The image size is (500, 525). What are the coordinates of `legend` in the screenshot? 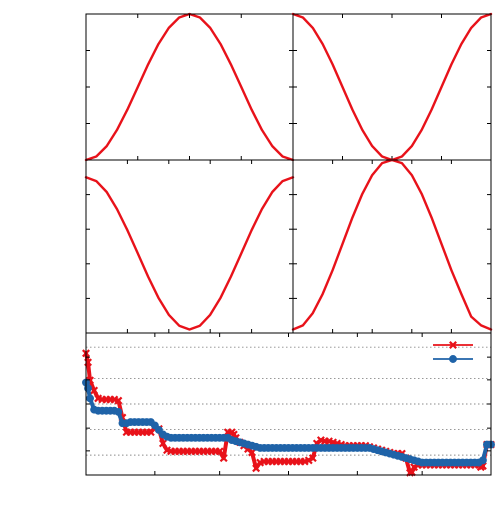 It's located at (453, 352).